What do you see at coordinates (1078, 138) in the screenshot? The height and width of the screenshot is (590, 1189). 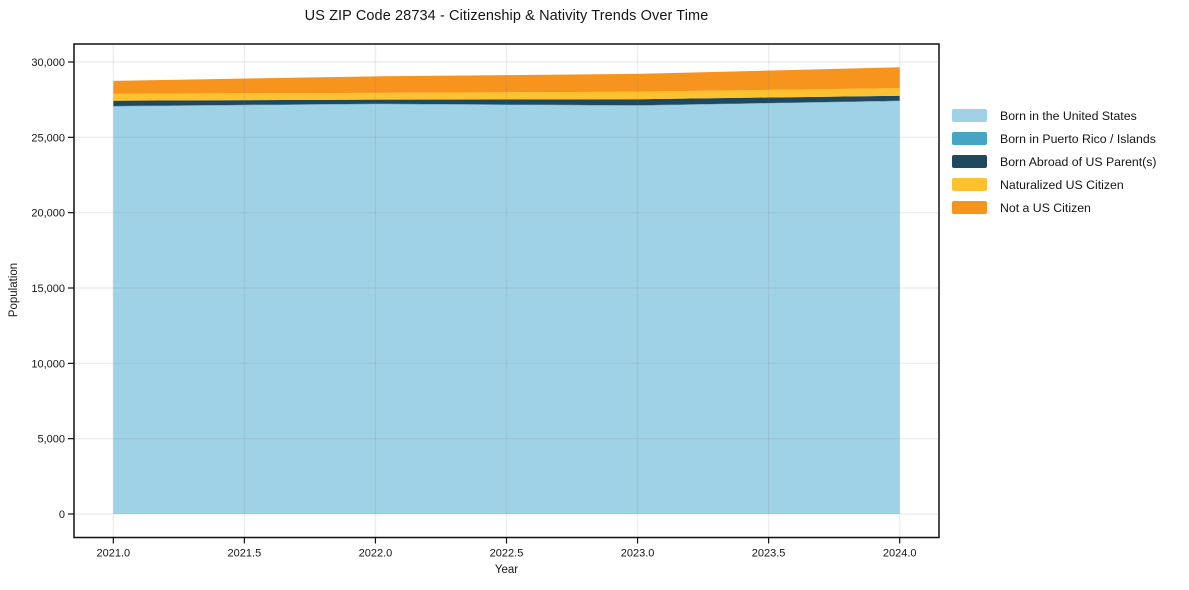 I see `legend-label: Born in Puerto Rico / Islands` at bounding box center [1078, 138].